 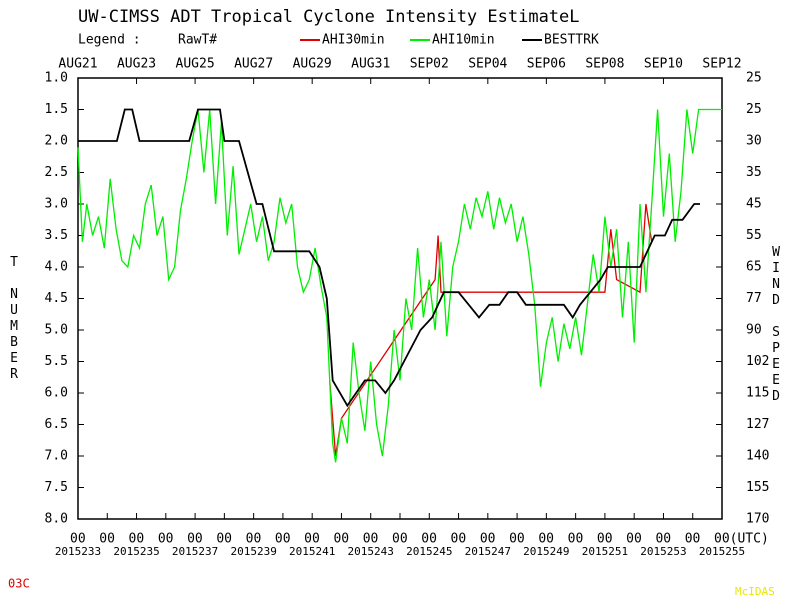 What do you see at coordinates (429, 551) in the screenshot?
I see `x-tick-label: 2015245` at bounding box center [429, 551].